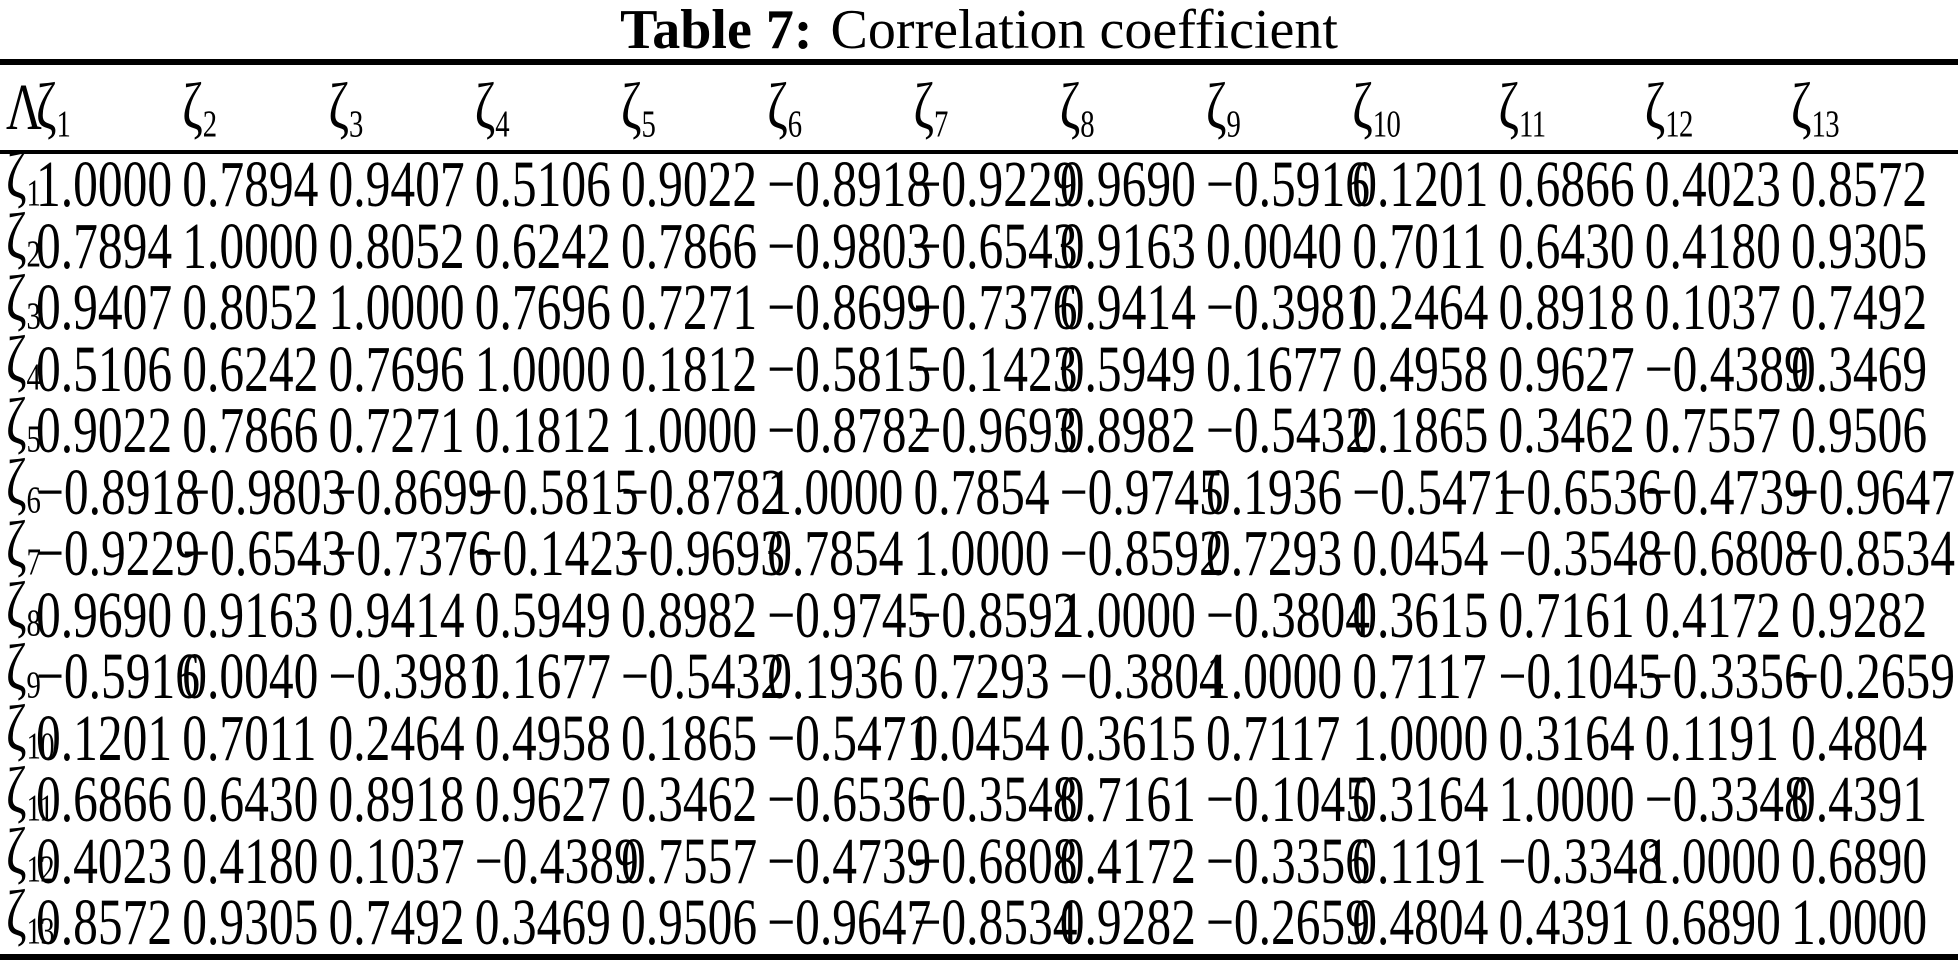 This screenshot has width=1958, height=979. Describe the element at coordinates (849, 615) in the screenshot. I see `table-cell: −0.9745` at that location.